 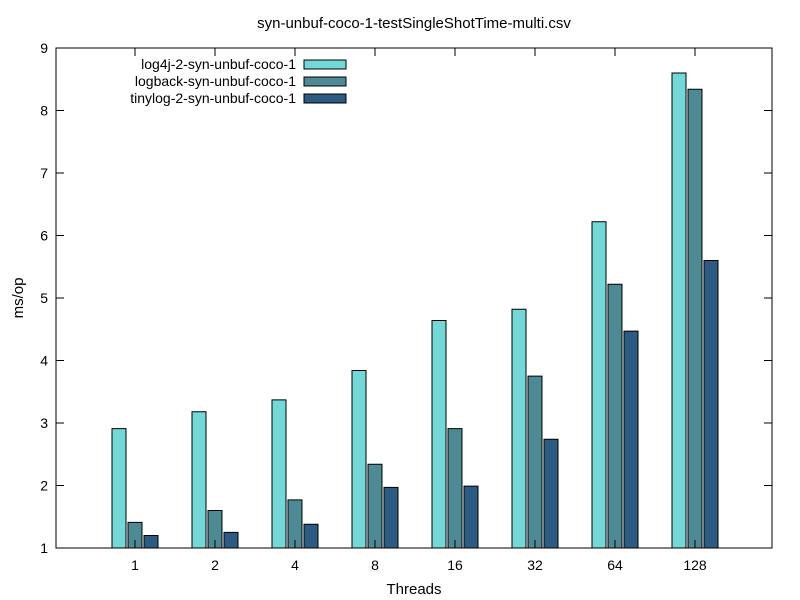 What do you see at coordinates (44, 486) in the screenshot?
I see `y-tick-label: 2` at bounding box center [44, 486].